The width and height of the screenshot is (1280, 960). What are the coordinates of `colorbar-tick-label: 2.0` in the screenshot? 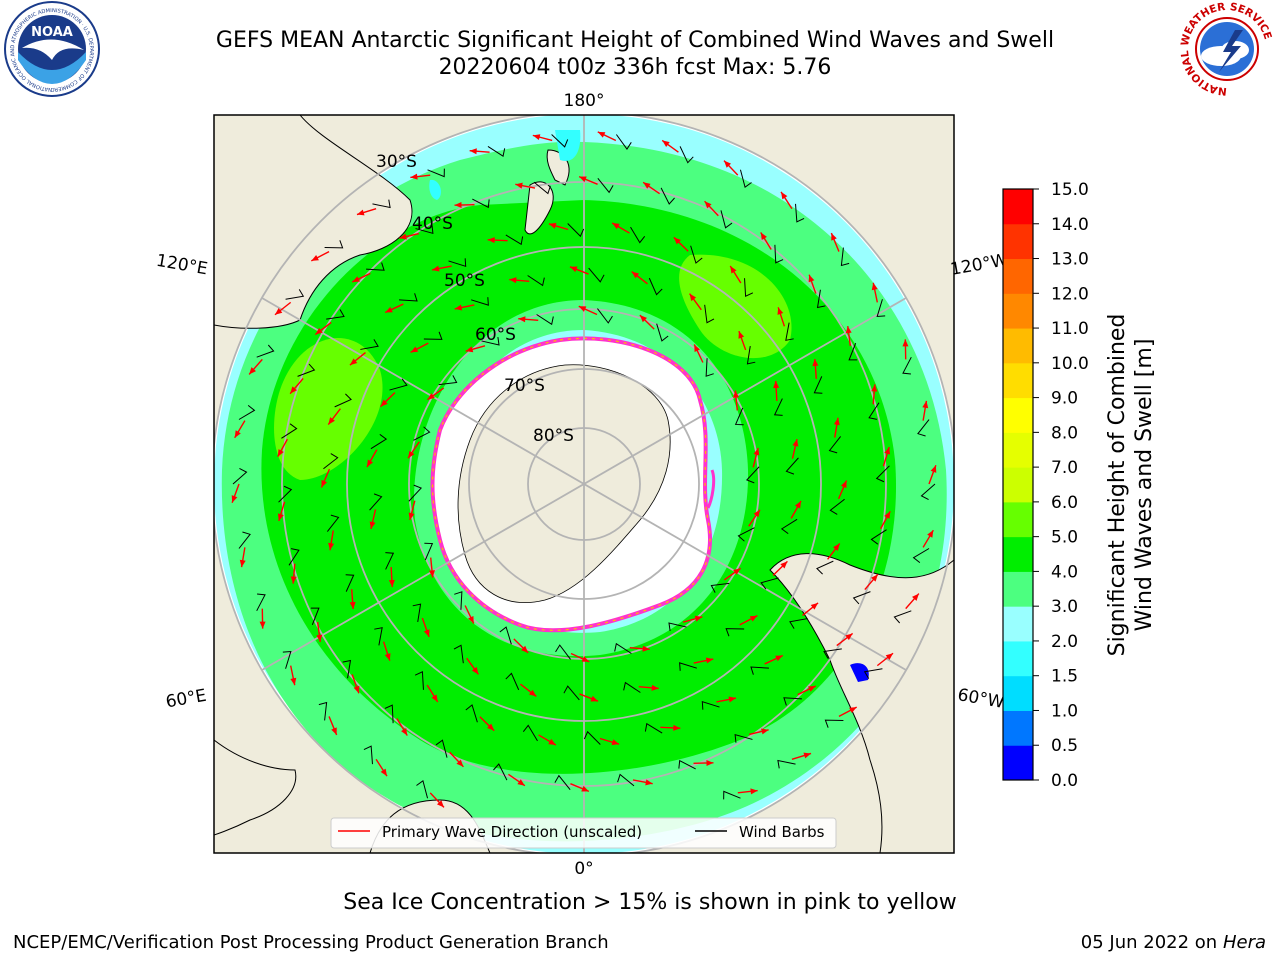 It's located at (1064, 642).